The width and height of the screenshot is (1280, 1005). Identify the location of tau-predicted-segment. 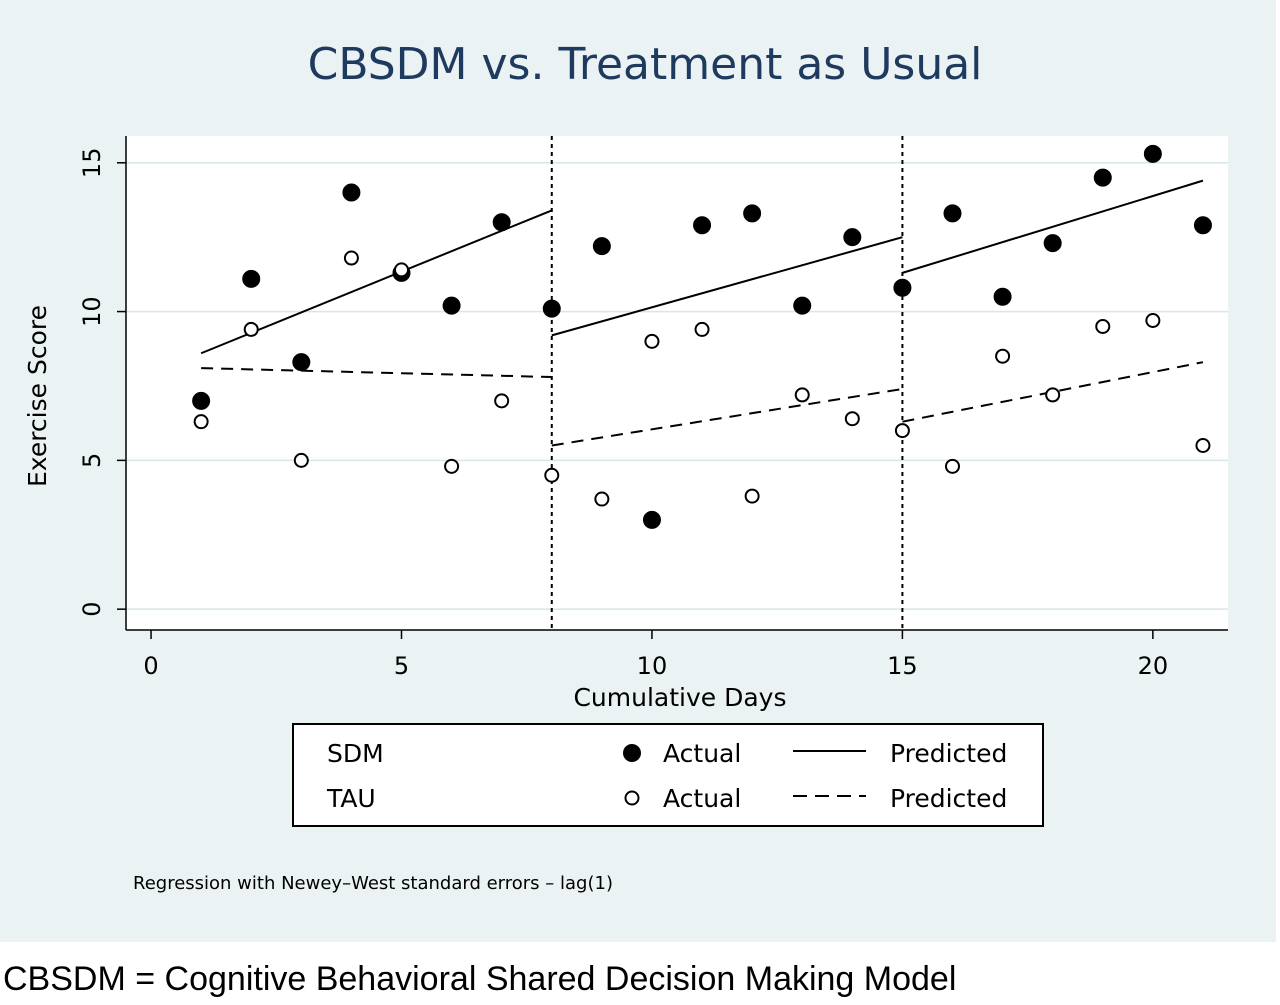
(1053, 392).